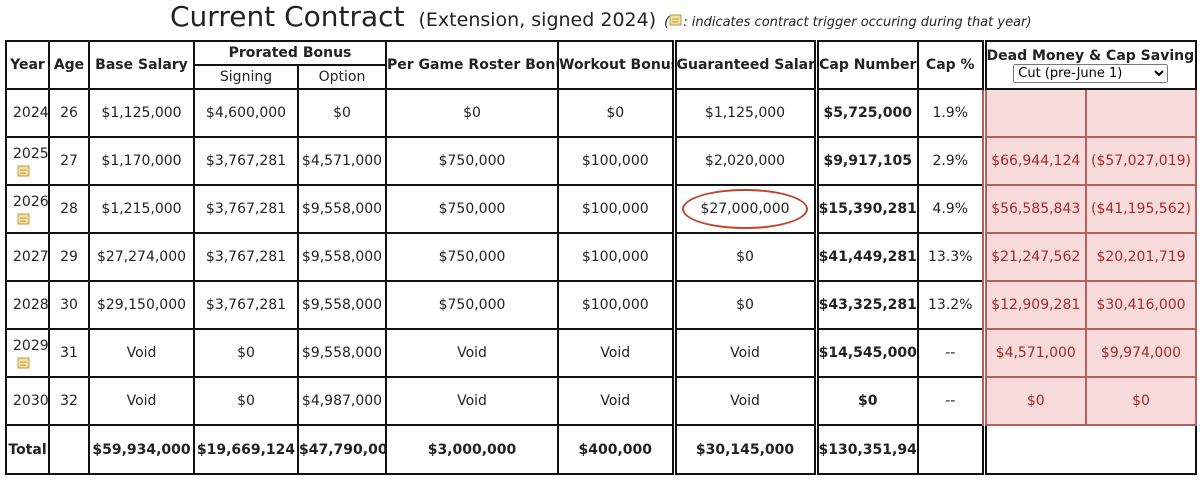 This screenshot has width=1200, height=490. What do you see at coordinates (27, 257) in the screenshot?
I see `year-cell: 2027` at bounding box center [27, 257].